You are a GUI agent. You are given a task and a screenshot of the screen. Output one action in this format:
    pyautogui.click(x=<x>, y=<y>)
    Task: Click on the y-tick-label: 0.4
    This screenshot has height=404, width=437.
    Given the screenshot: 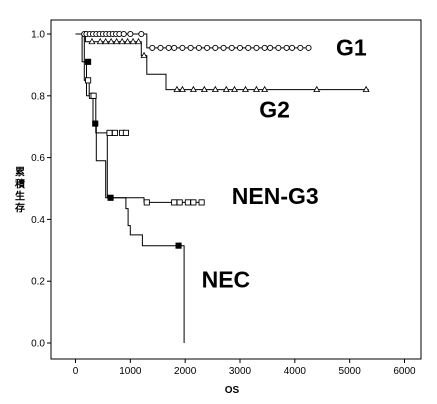 What is the action you would take?
    pyautogui.click(x=38, y=220)
    